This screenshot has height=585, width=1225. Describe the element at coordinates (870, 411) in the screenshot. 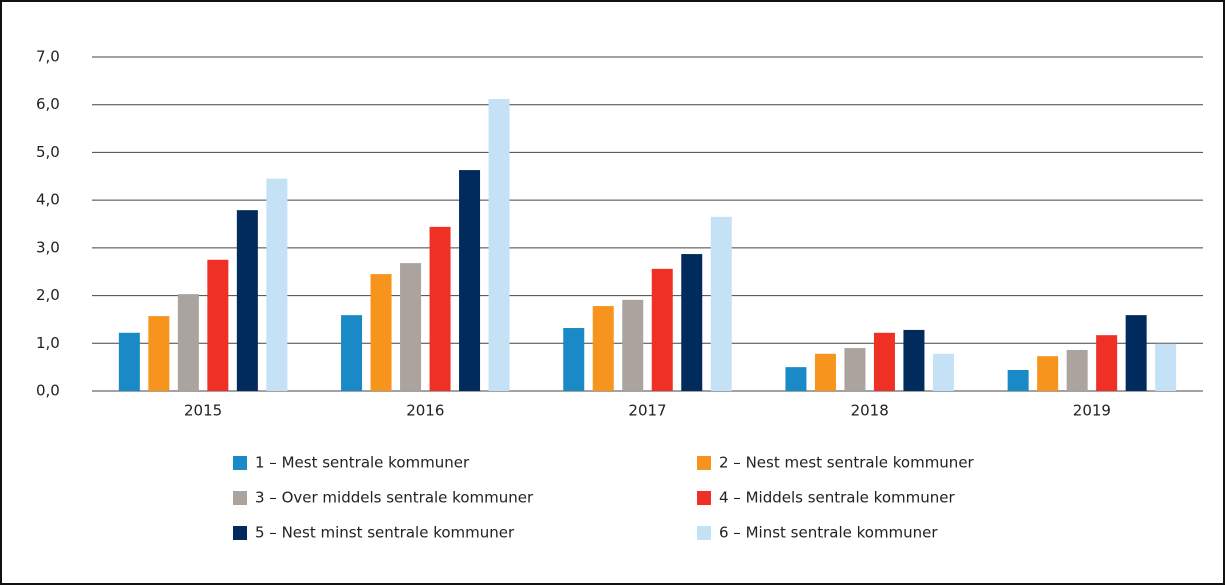

I see `x-tick-label: 2018` at that location.